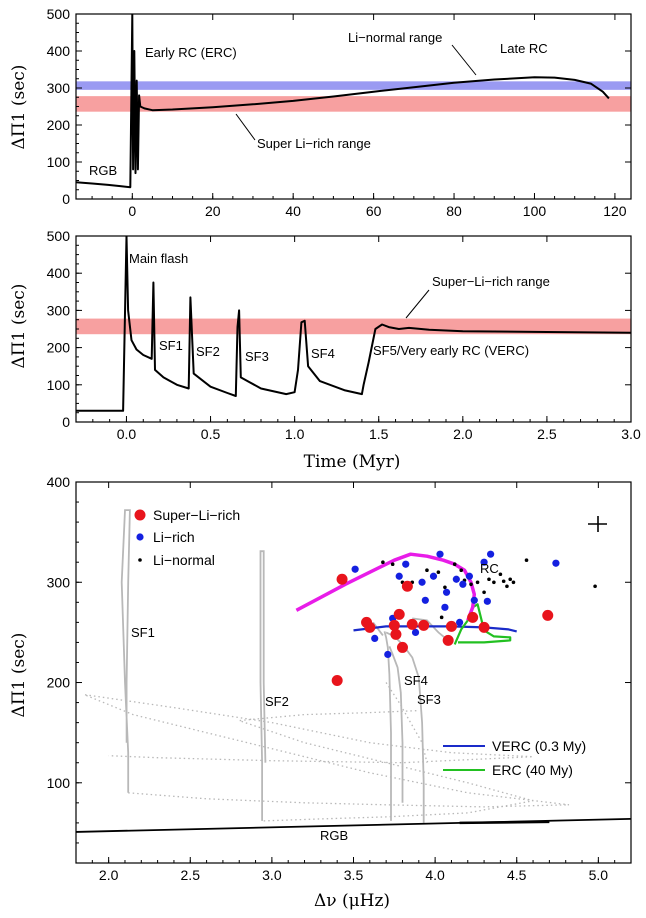 The width and height of the screenshot is (646, 918). Describe the element at coordinates (171, 345) in the screenshot. I see `ann-sf1: SF1` at that location.